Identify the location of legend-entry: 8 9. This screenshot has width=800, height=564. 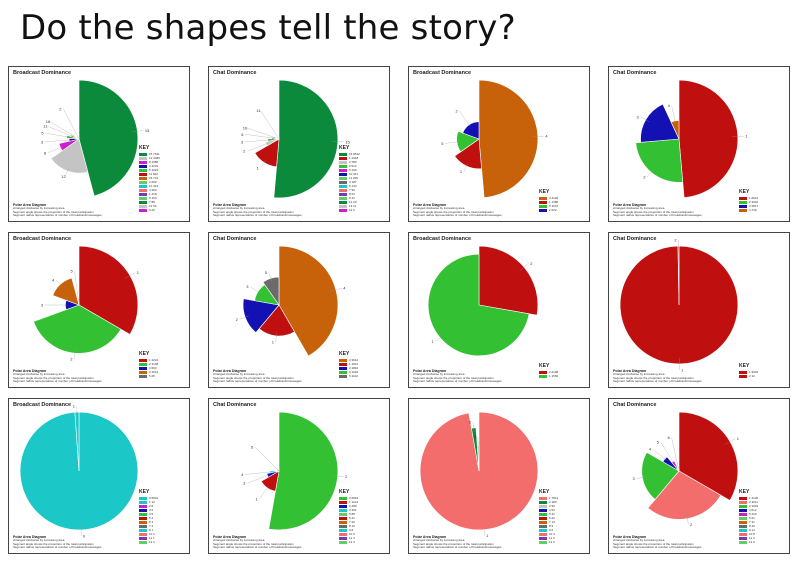
(564, 526).